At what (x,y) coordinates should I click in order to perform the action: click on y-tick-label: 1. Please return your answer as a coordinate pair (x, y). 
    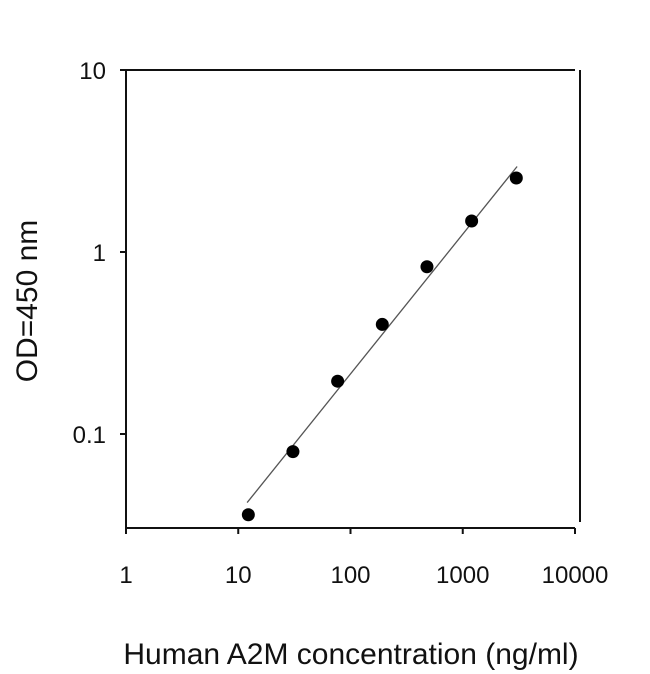
    Looking at the image, I should click on (99, 253).